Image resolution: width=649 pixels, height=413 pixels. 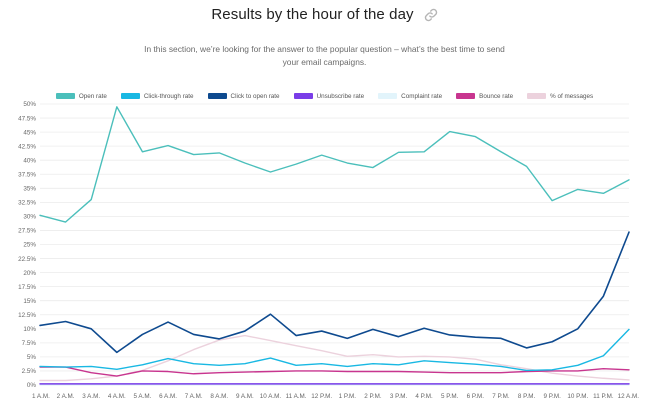 I want to click on y-tick-label: 30%, so click(x=29, y=217).